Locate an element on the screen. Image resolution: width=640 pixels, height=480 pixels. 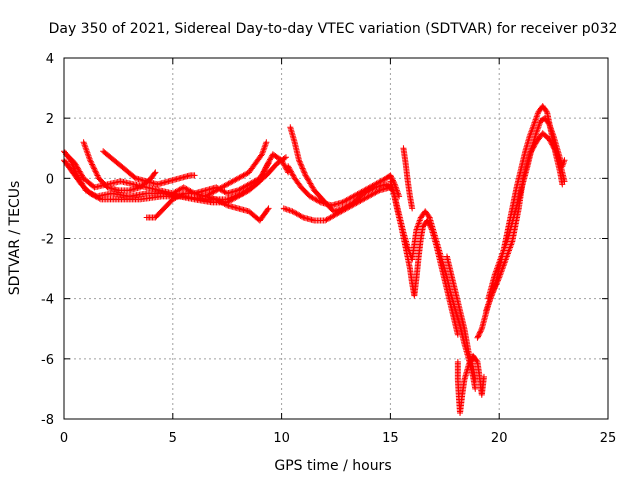
series-track-l is located at coordinates (425, 261).